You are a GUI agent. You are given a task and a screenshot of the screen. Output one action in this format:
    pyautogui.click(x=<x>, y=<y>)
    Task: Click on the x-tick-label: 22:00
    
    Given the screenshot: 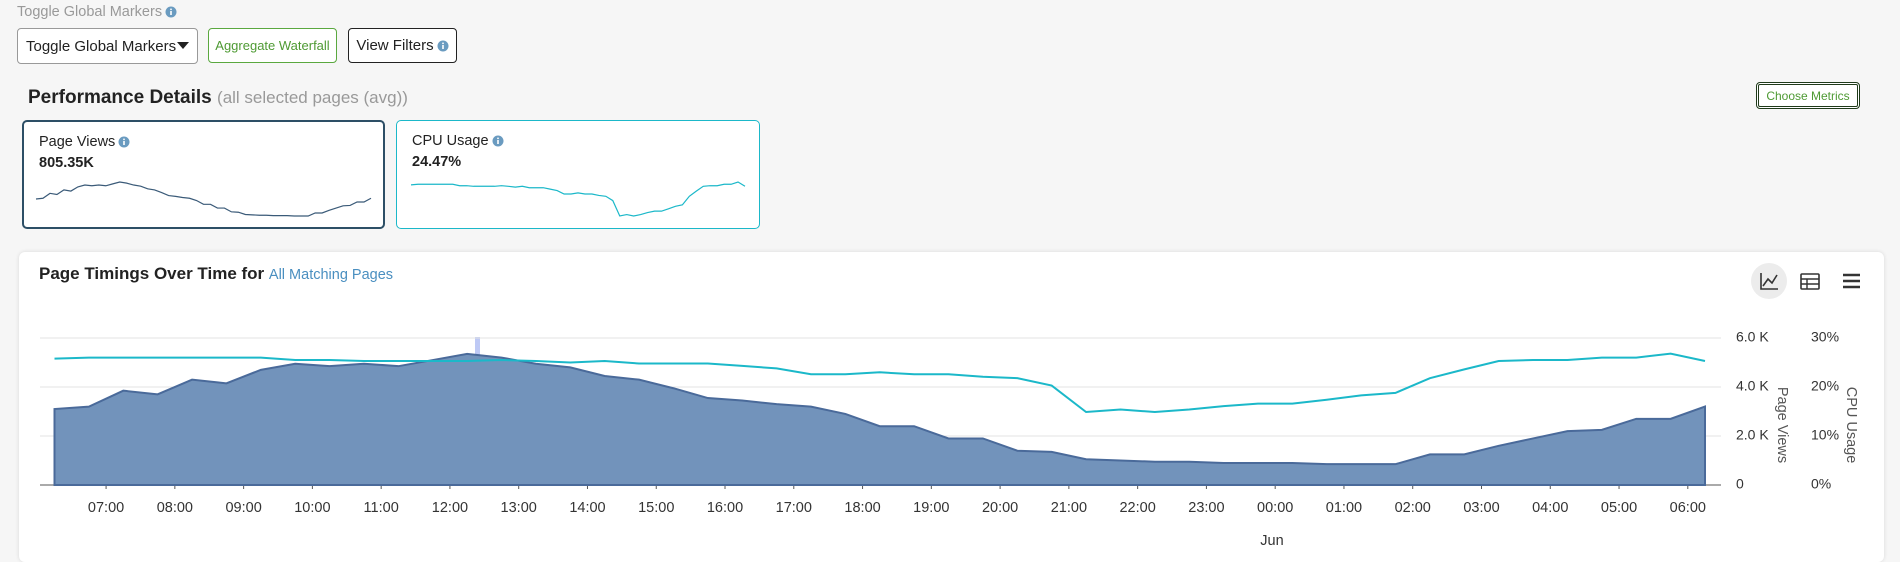 What is the action you would take?
    pyautogui.click(x=1137, y=508)
    